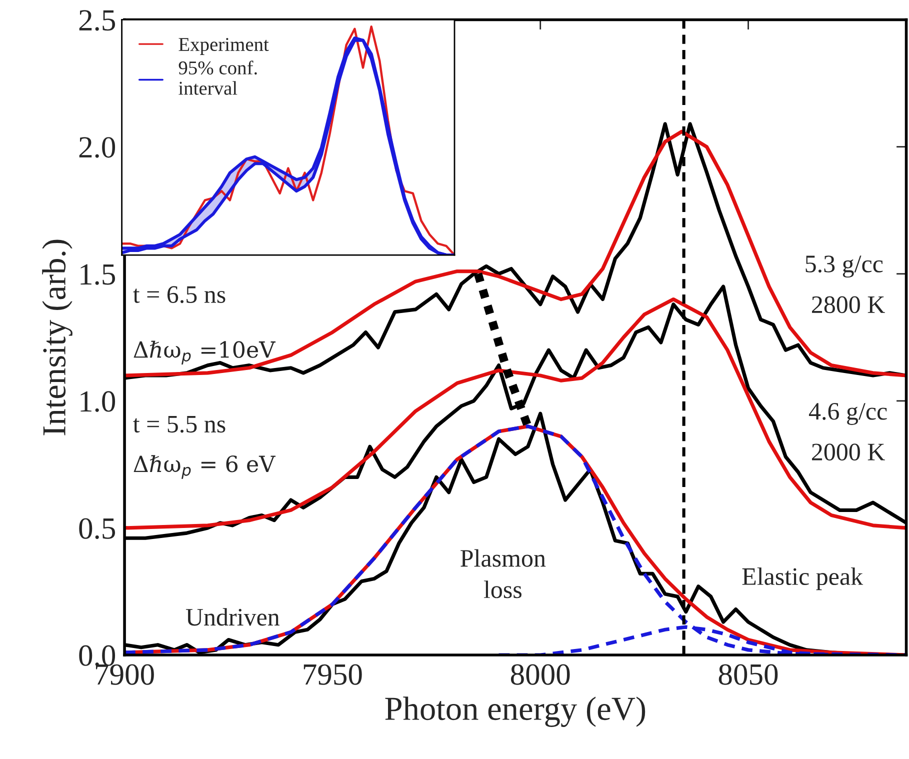 The height and width of the screenshot is (759, 909). Describe the element at coordinates (333, 674) in the screenshot. I see `x-tick-label: 7950` at that location.